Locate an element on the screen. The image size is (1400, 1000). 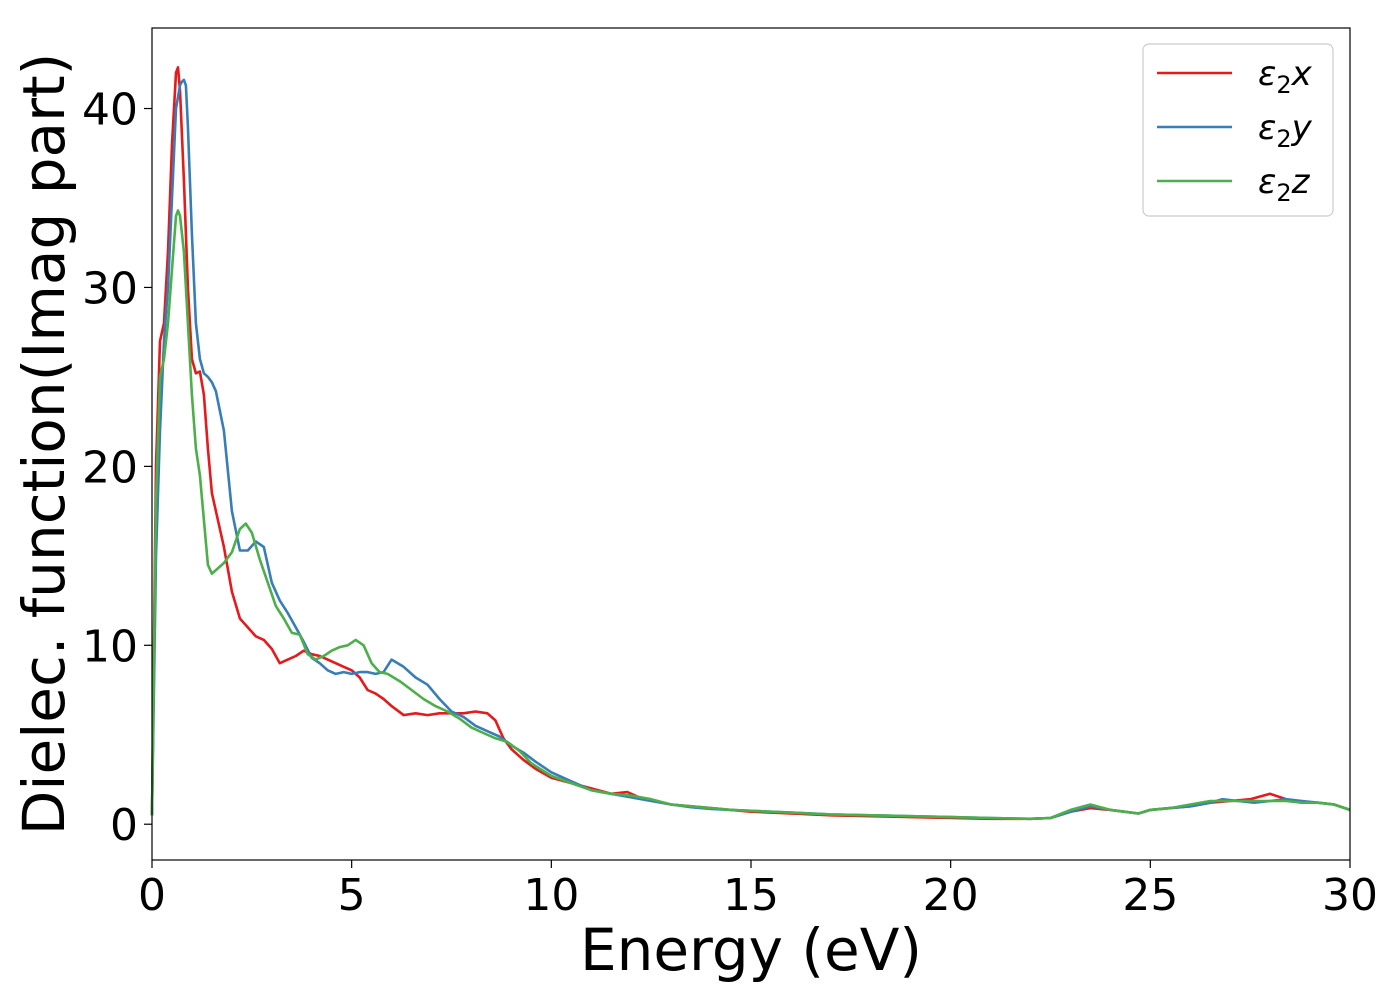
y-tick-label: 30 is located at coordinates (110, 288).